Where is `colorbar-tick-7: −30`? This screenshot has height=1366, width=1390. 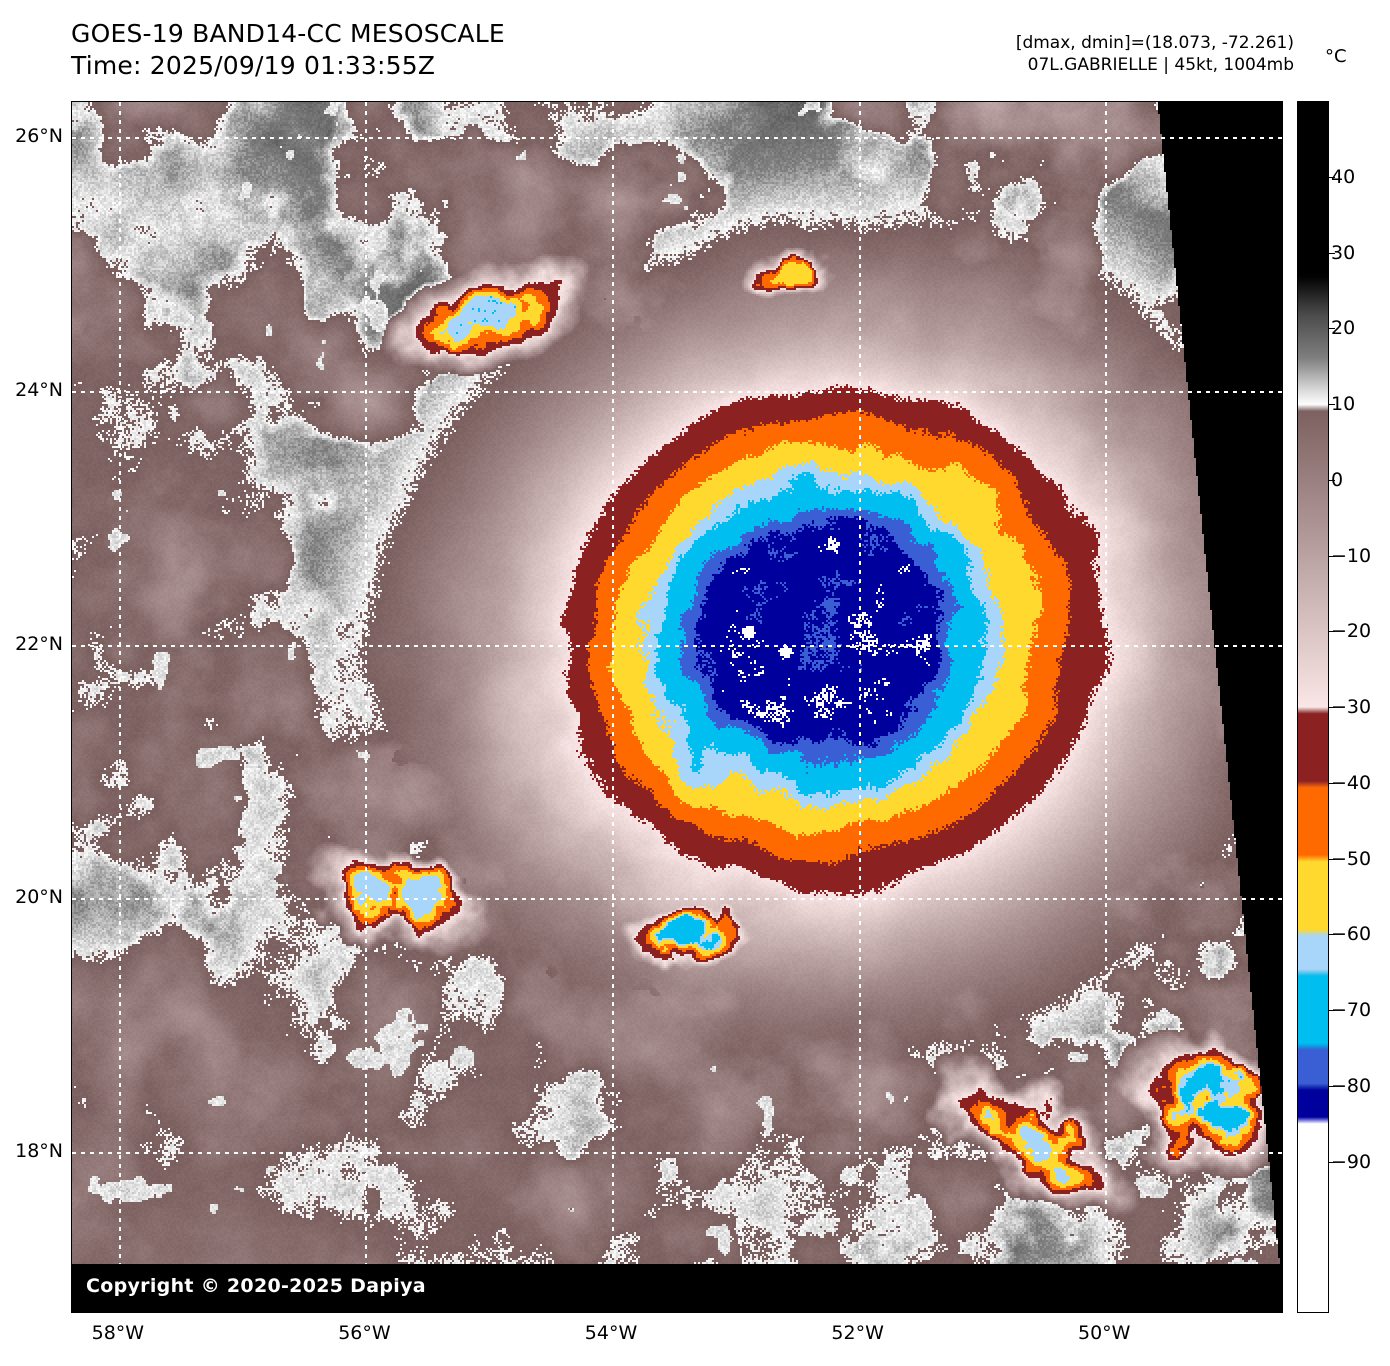
colorbar-tick-7: −30 is located at coordinates (1351, 707).